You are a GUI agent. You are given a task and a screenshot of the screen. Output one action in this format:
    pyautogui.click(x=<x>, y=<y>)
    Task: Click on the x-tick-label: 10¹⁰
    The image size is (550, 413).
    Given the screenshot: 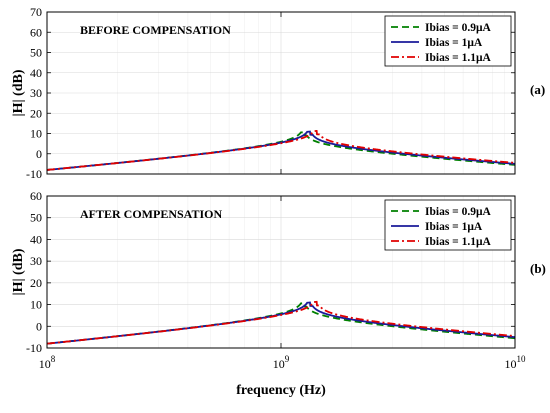 What is the action you would take?
    pyautogui.click(x=516, y=362)
    